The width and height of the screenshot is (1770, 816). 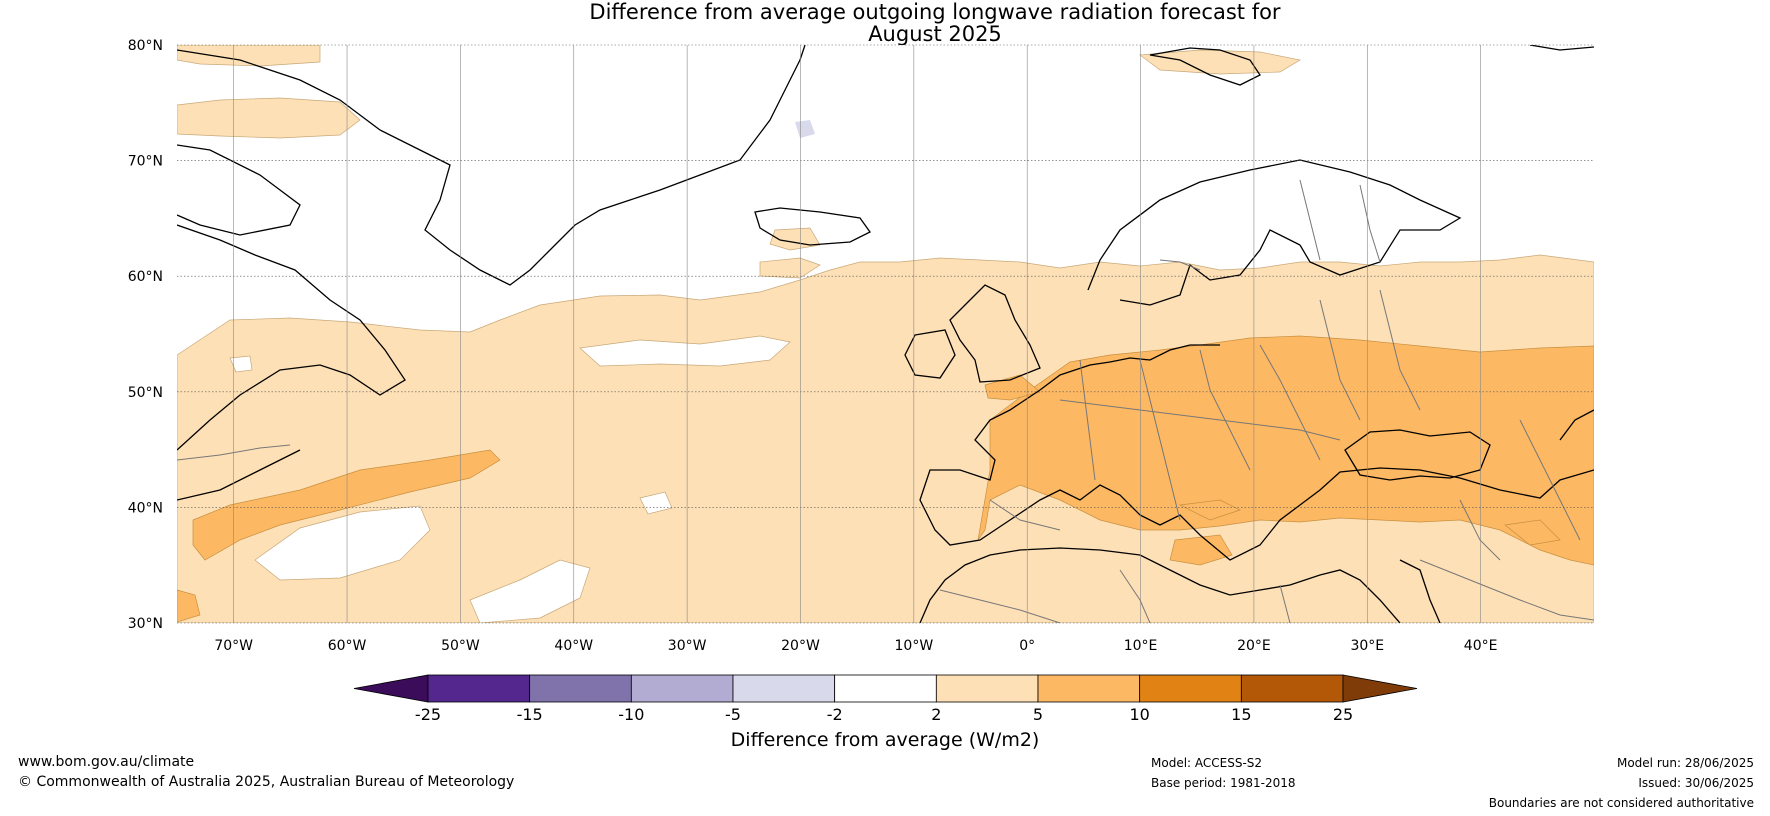 I want to click on lat-label: 70°N, so click(x=145, y=162).